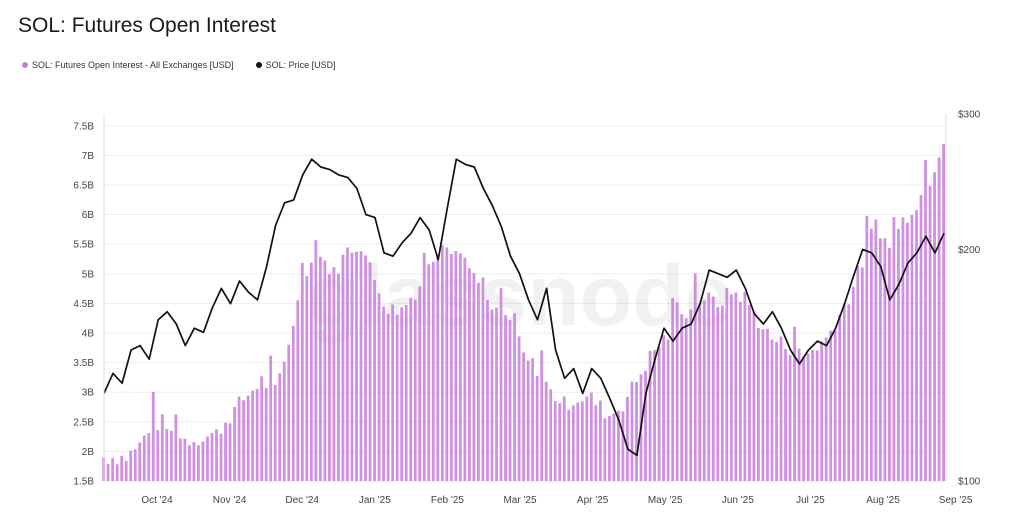  I want to click on x-tick-label: May '25, so click(665, 500).